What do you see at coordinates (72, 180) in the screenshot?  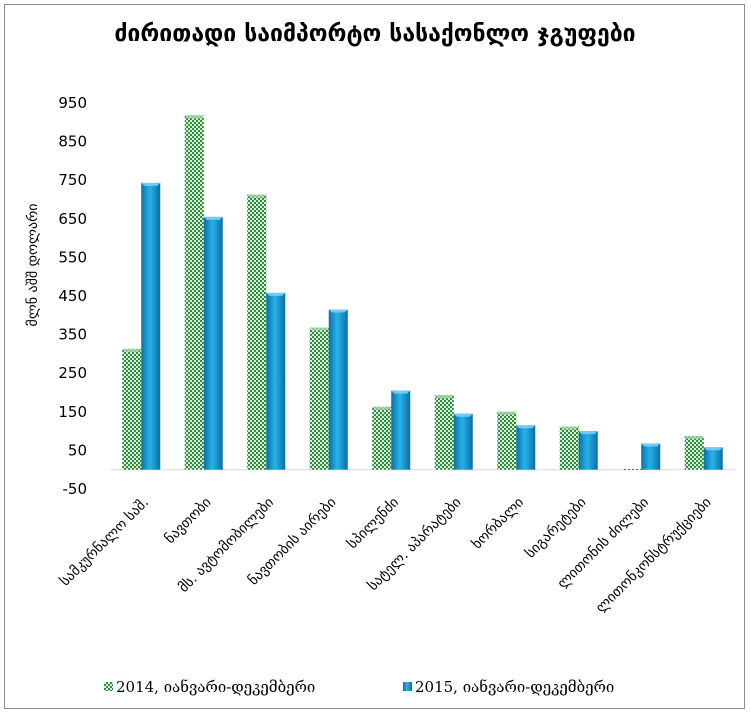 I see `y-tick-label: 750` at bounding box center [72, 180].